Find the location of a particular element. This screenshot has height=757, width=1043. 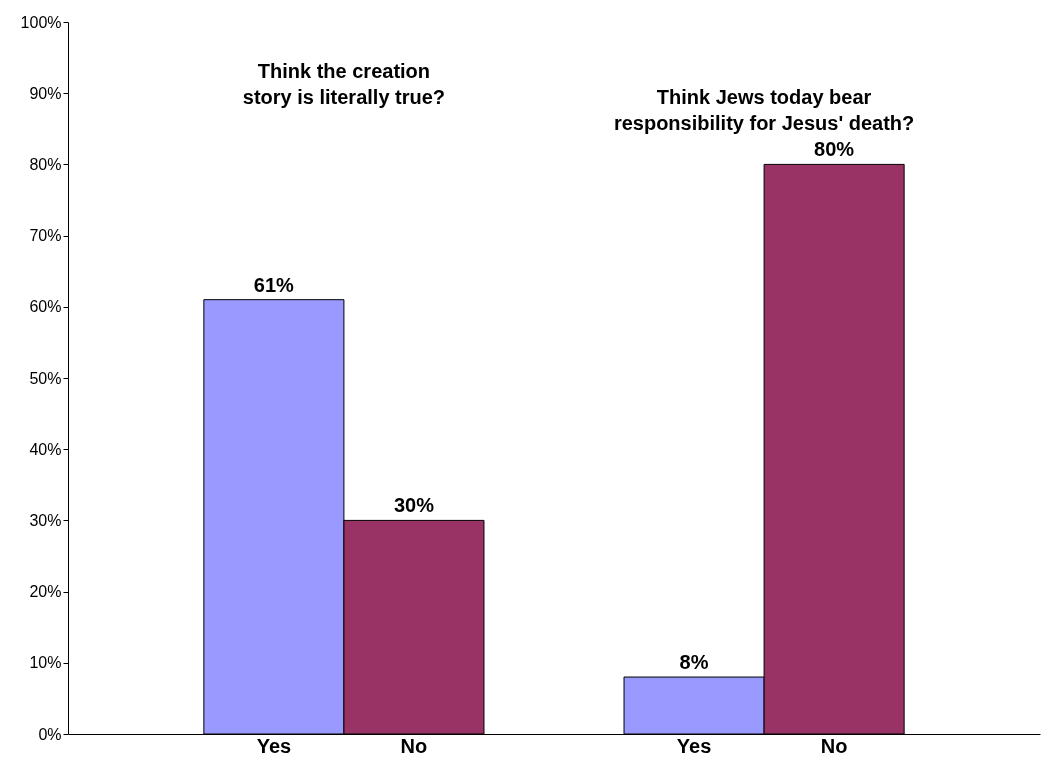

data-label: 8% is located at coordinates (694, 662).